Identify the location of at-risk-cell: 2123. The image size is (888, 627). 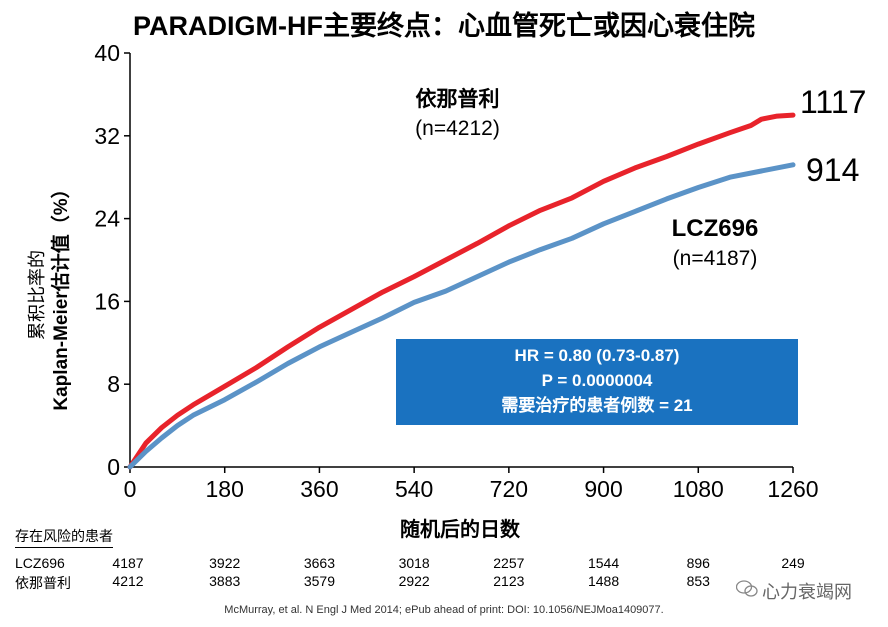
(509, 581).